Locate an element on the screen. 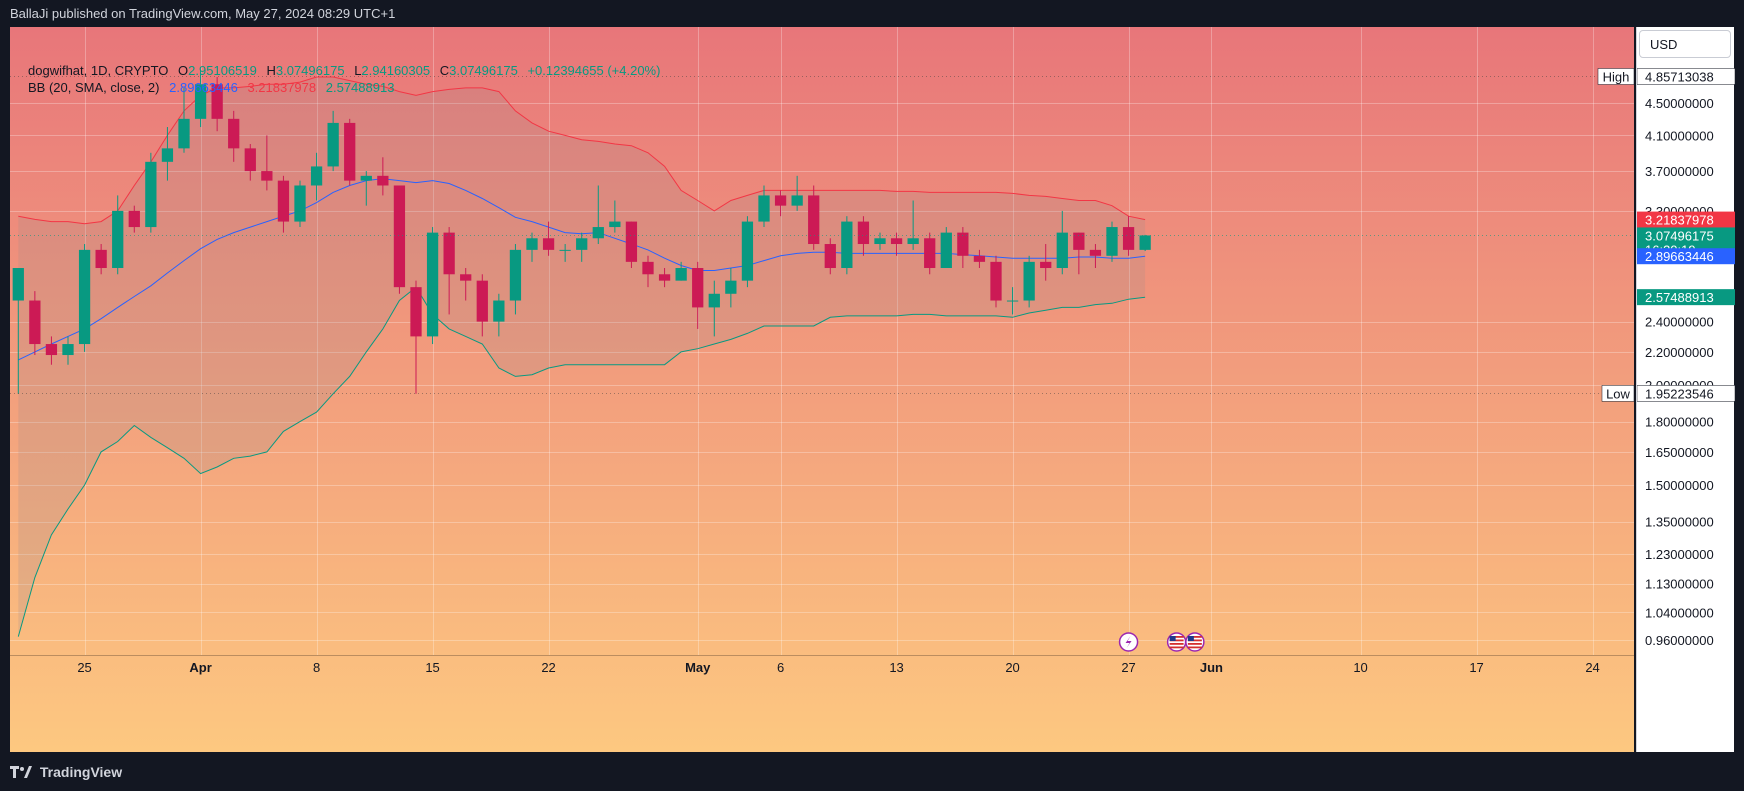  symbol-label: dogwifhat, 1D, CRYPTO is located at coordinates (98, 70).